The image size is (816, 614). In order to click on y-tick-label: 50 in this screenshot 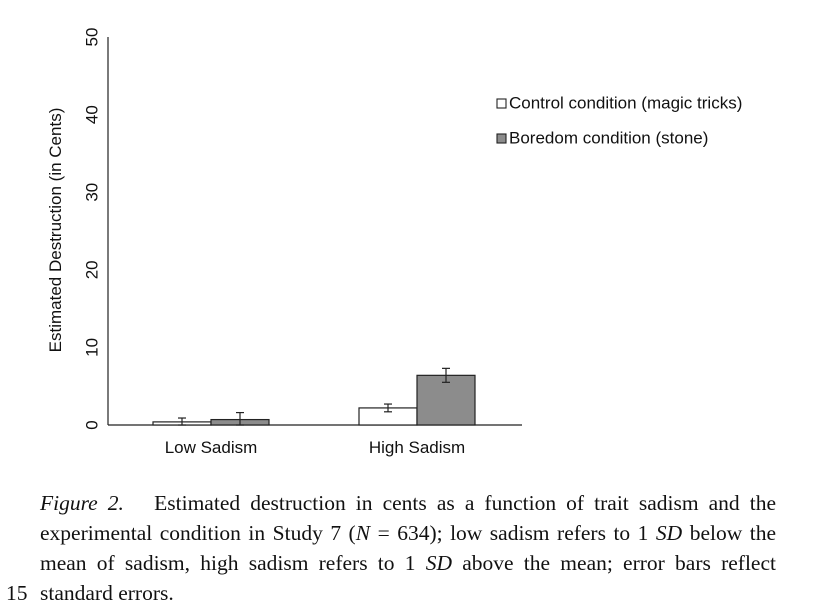, I will do `click(91, 37)`.